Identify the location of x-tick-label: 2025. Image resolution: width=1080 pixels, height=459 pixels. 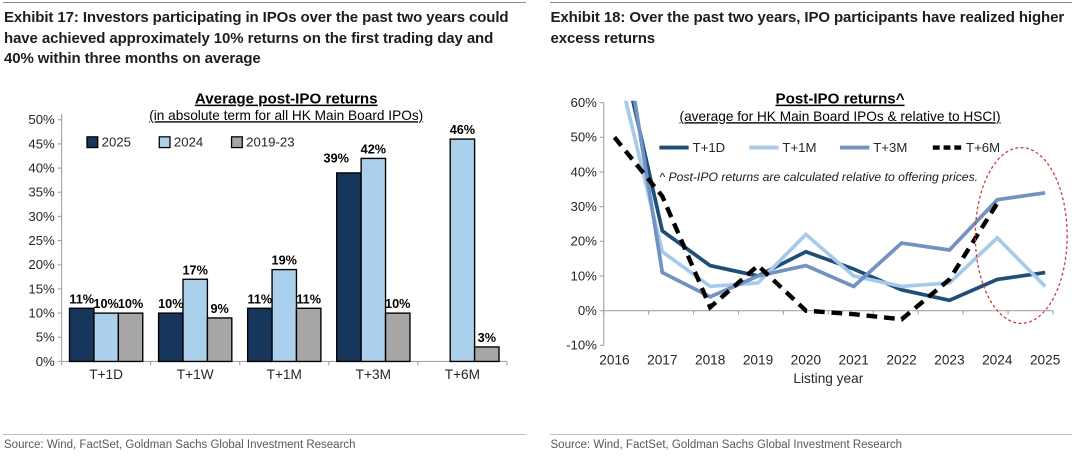
(1044, 359).